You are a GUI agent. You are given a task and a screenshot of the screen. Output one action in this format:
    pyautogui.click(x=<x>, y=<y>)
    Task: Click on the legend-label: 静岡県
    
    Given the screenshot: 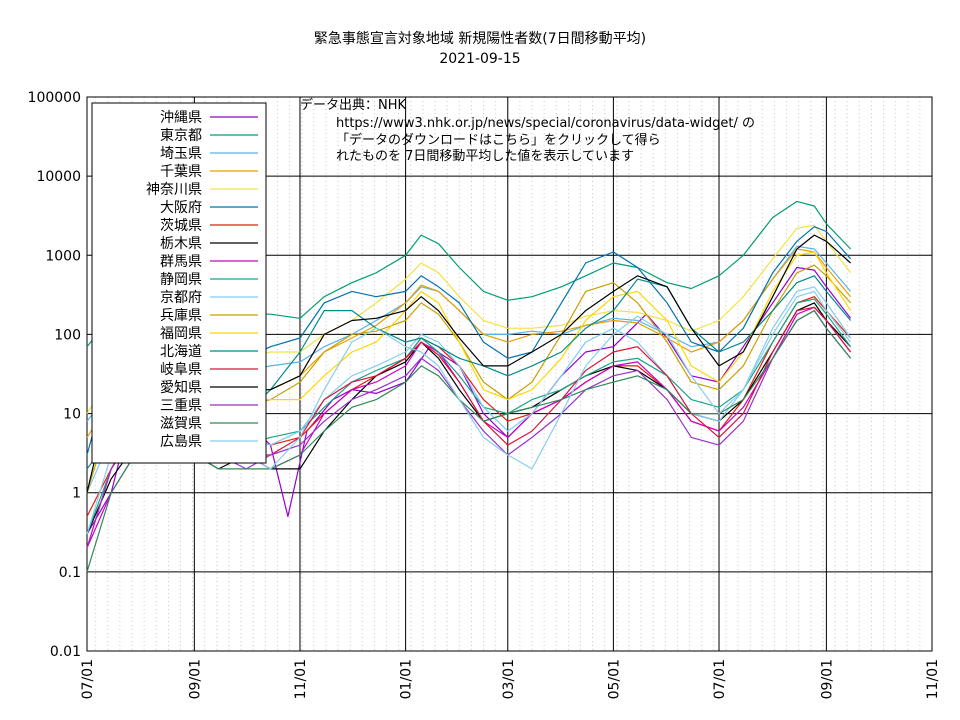 What is the action you would take?
    pyautogui.click(x=181, y=280)
    